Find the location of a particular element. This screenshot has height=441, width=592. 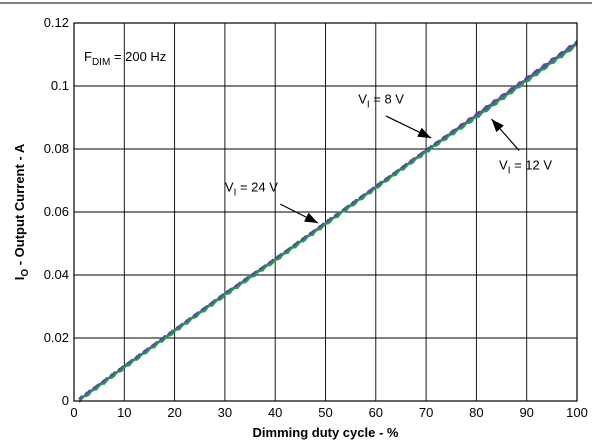

x-tick-label: 70 is located at coordinates (426, 412).